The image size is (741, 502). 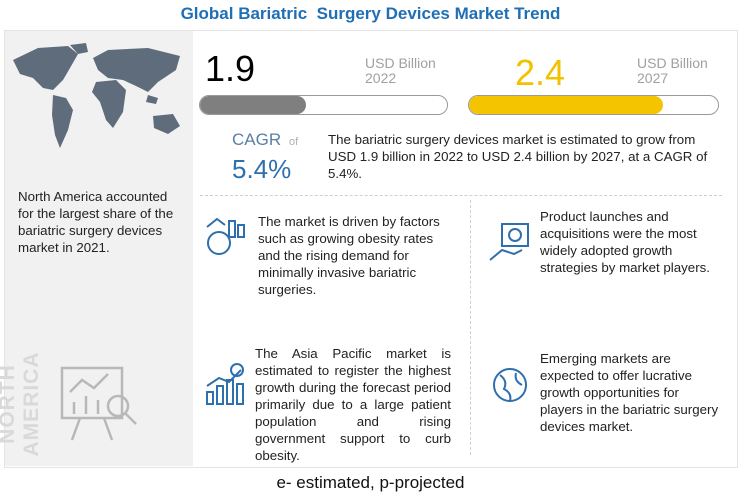 What do you see at coordinates (98, 403) in the screenshot?
I see `analytics-icon` at bounding box center [98, 403].